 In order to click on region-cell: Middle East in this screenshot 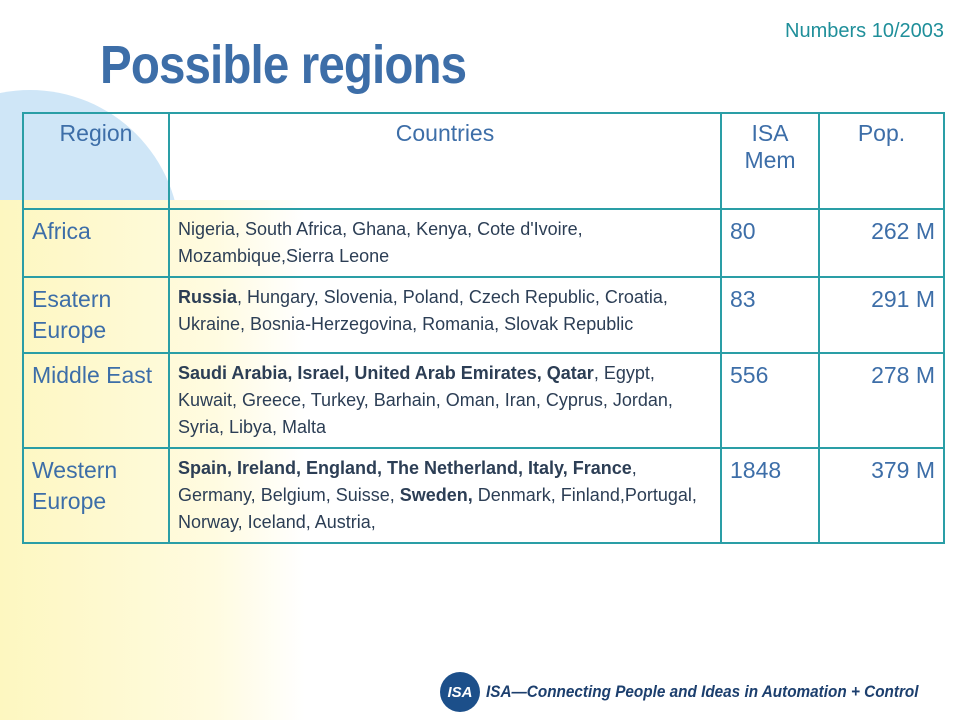, I will do `click(96, 400)`.